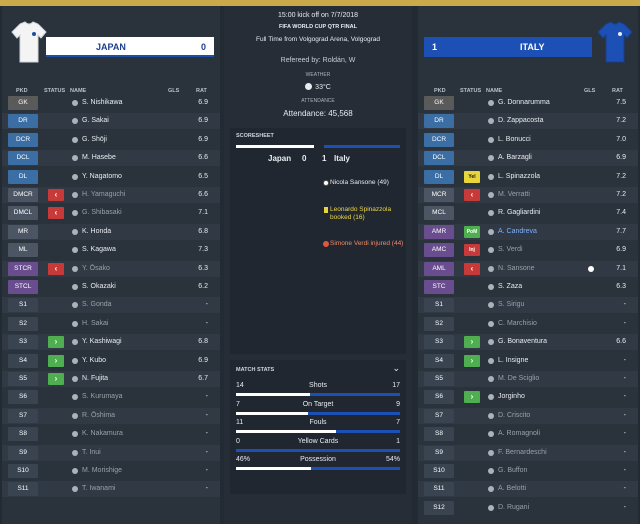 Image resolution: width=640 pixels, height=524 pixels. I want to click on player-name: R. Gagliardini, so click(519, 213).